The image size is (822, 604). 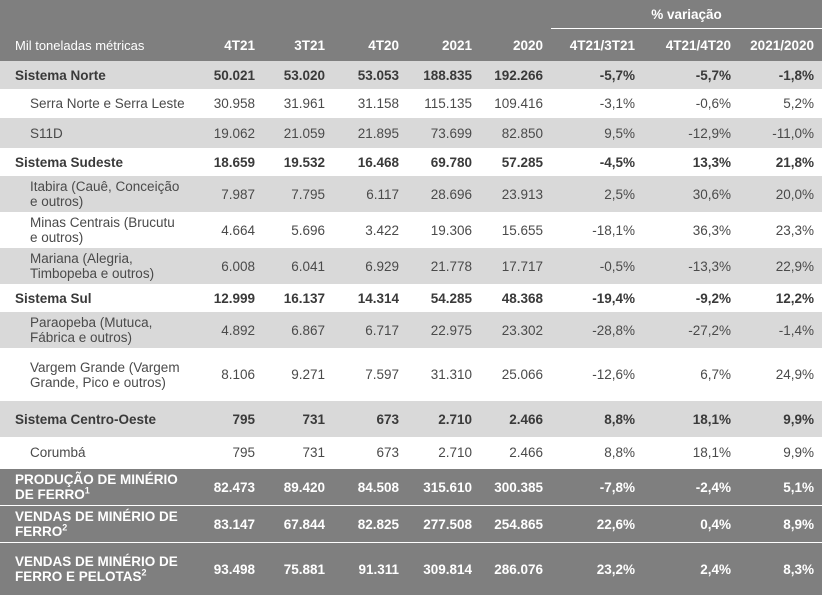 What do you see at coordinates (92, 298) in the screenshot?
I see `row-label: Sistema Sul` at bounding box center [92, 298].